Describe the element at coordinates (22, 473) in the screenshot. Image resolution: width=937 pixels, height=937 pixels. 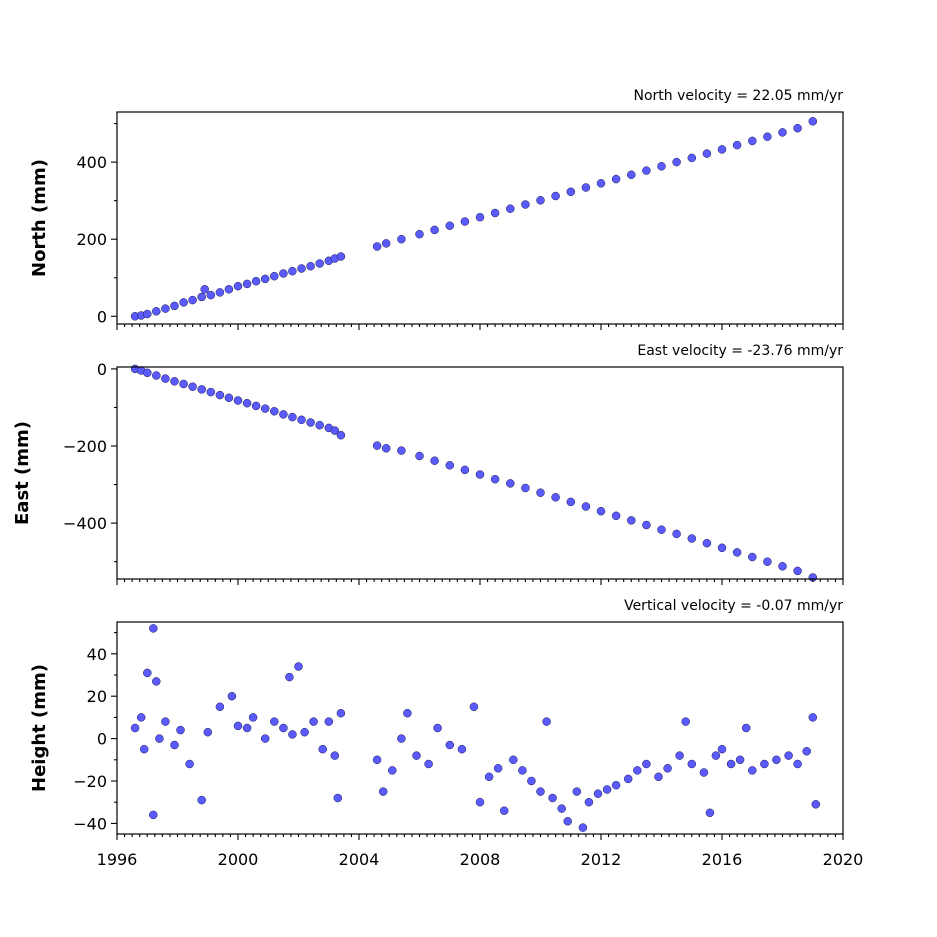
I see `east-y-axis-label: East (mm)` at that location.